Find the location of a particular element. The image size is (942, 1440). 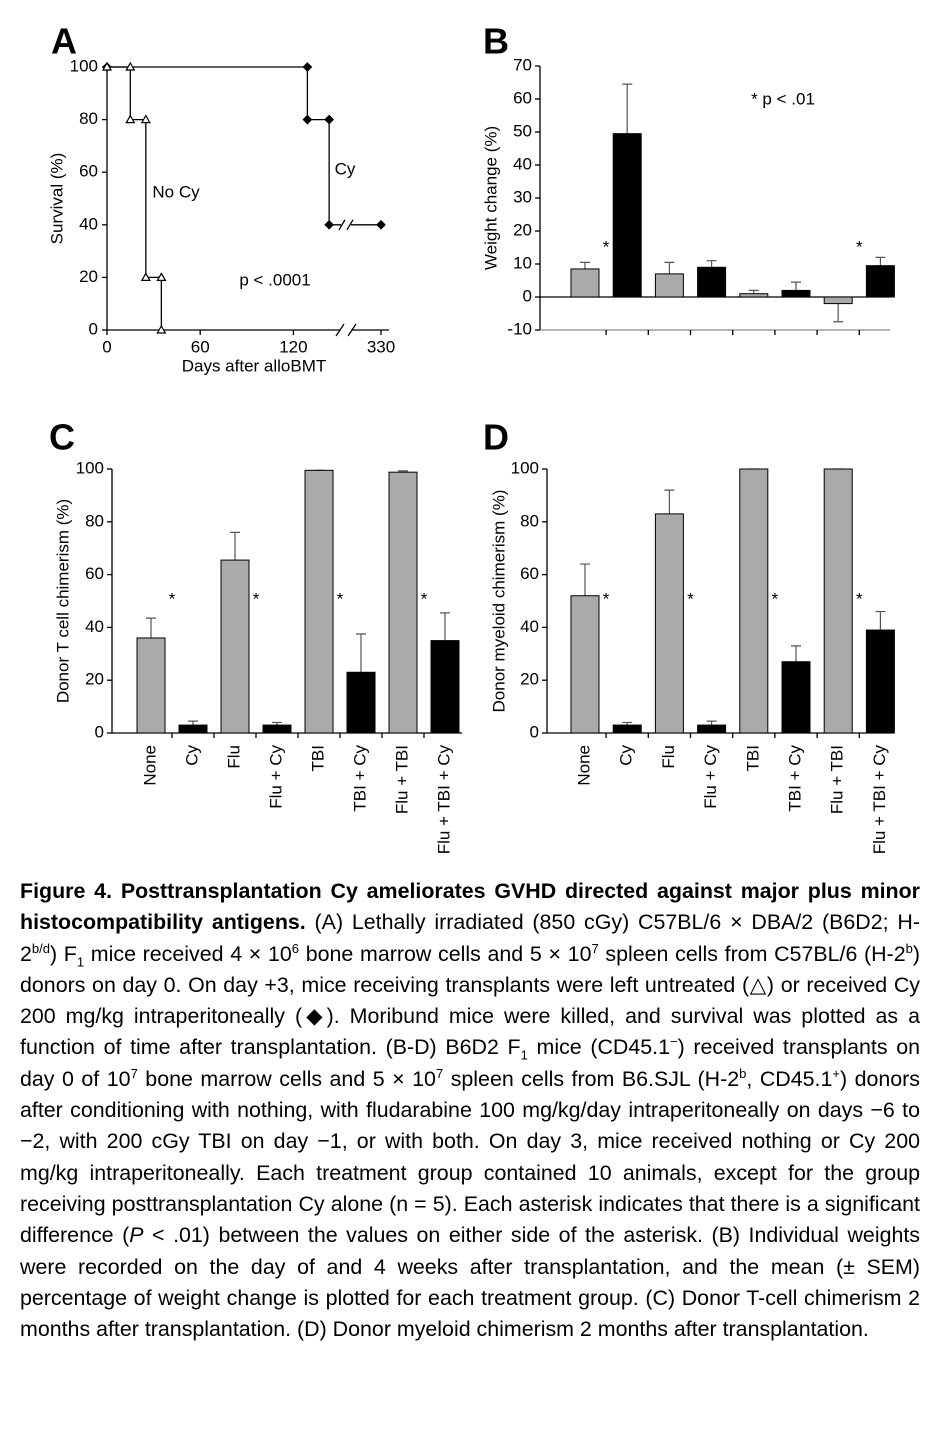

y-tick-label: 100 is located at coordinates (525, 467).